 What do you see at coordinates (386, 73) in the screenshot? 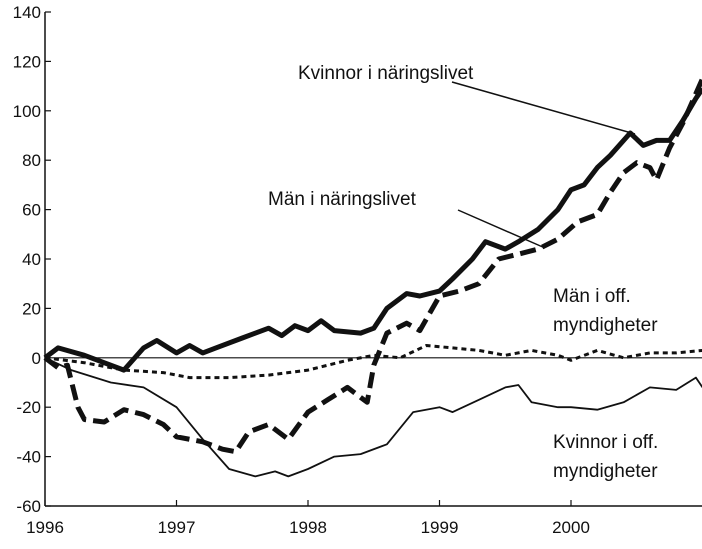
I see `annotation-kvinnor-naringslivet: Kvinnor i näringslivet` at bounding box center [386, 73].